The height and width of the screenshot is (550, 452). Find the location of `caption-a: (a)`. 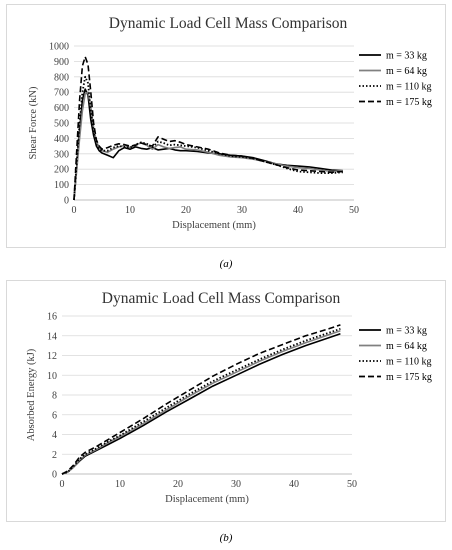

caption-a: (a) is located at coordinates (226, 264).